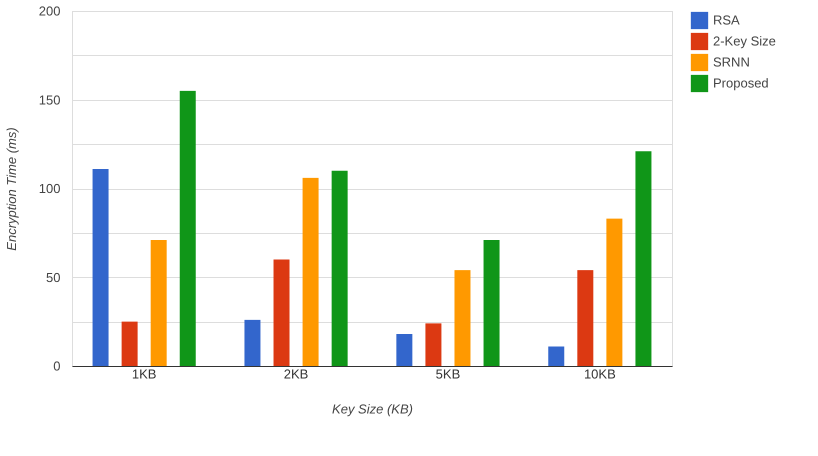 The height and width of the screenshot is (456, 818). What do you see at coordinates (49, 188) in the screenshot?
I see `y-tick-label: 100` at bounding box center [49, 188].